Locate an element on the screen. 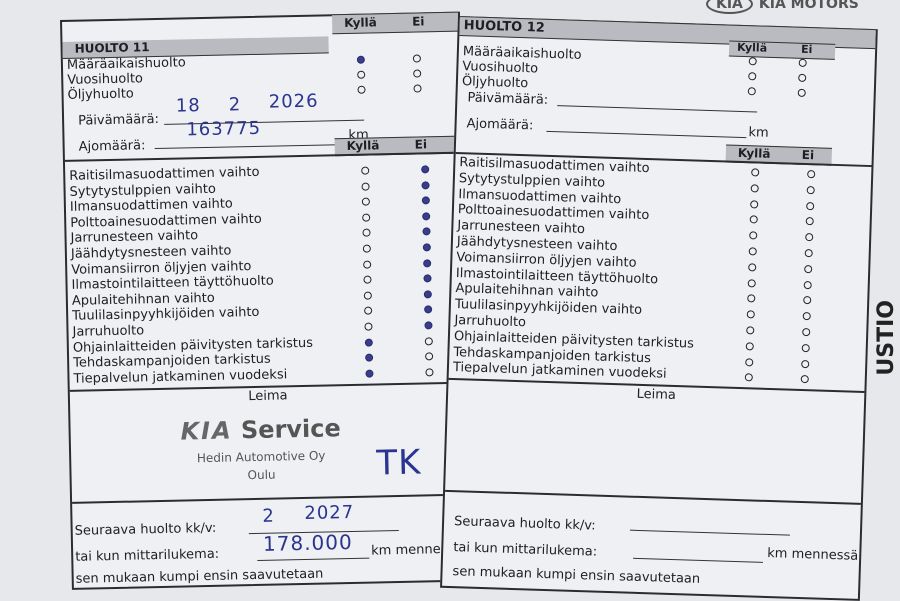 The width and height of the screenshot is (900, 601). date-day: 18 is located at coordinates (188, 106).